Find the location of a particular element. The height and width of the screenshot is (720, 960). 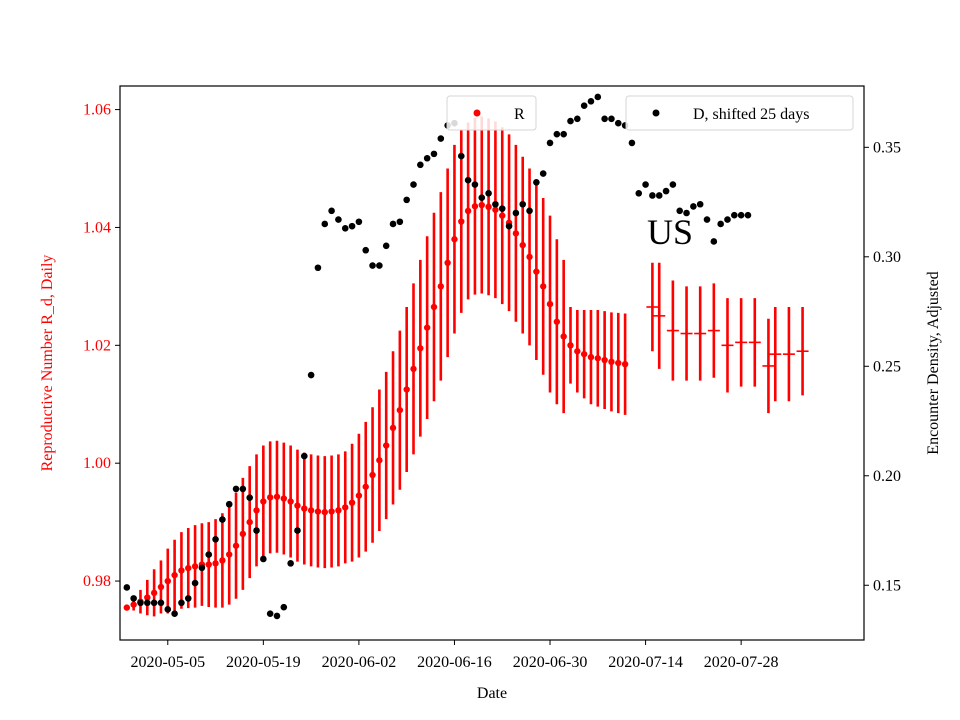

x-tick-label: 2020-06-16 is located at coordinates (454, 662).